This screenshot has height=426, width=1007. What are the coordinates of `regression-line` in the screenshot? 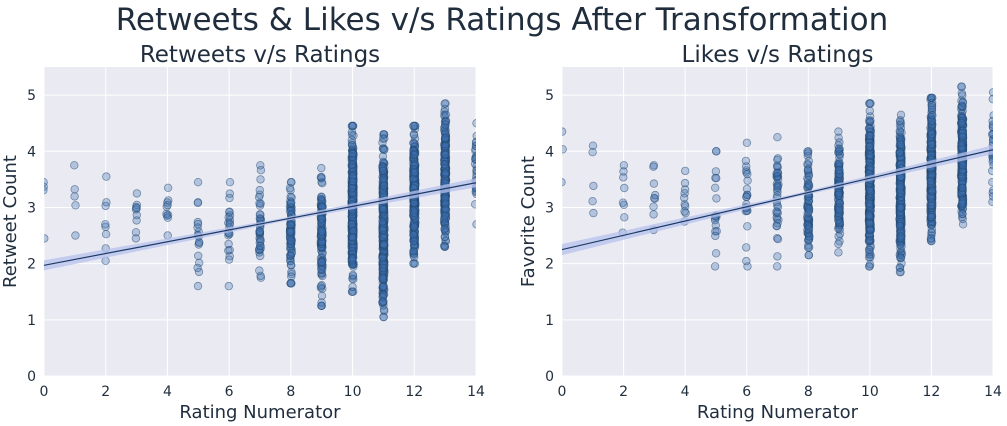 It's located at (260, 224).